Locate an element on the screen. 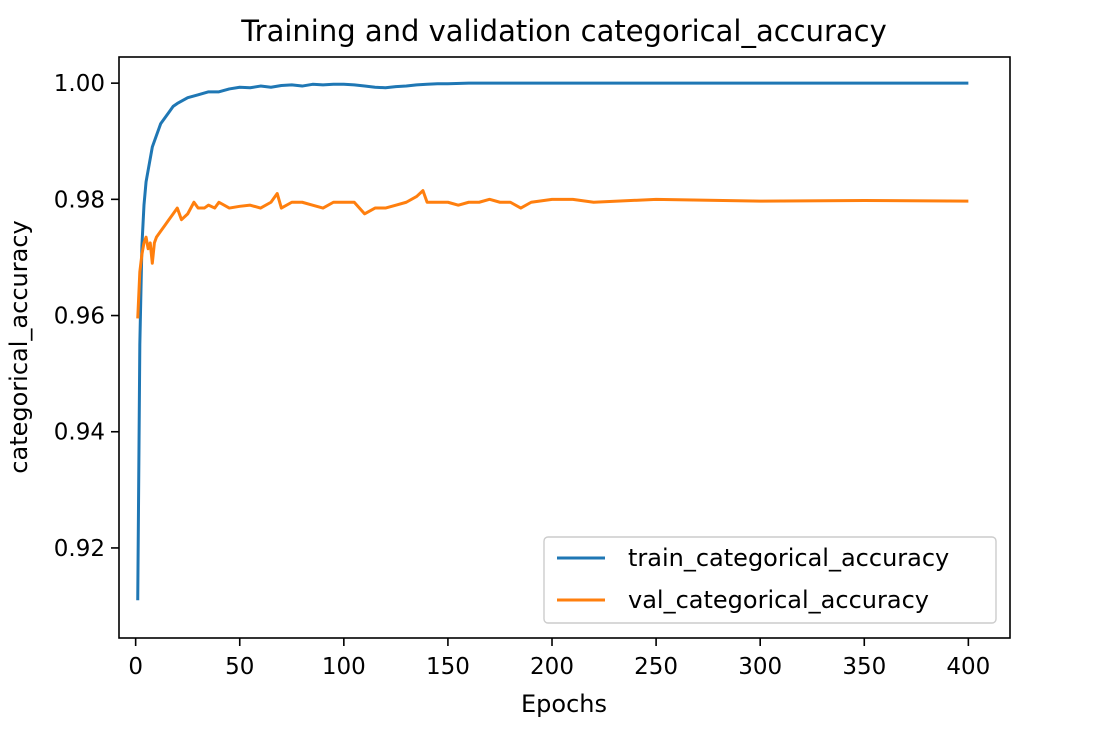  y-axis: 0.92 0.94 0.96 0.98 1.00 is located at coordinates (86, 316).